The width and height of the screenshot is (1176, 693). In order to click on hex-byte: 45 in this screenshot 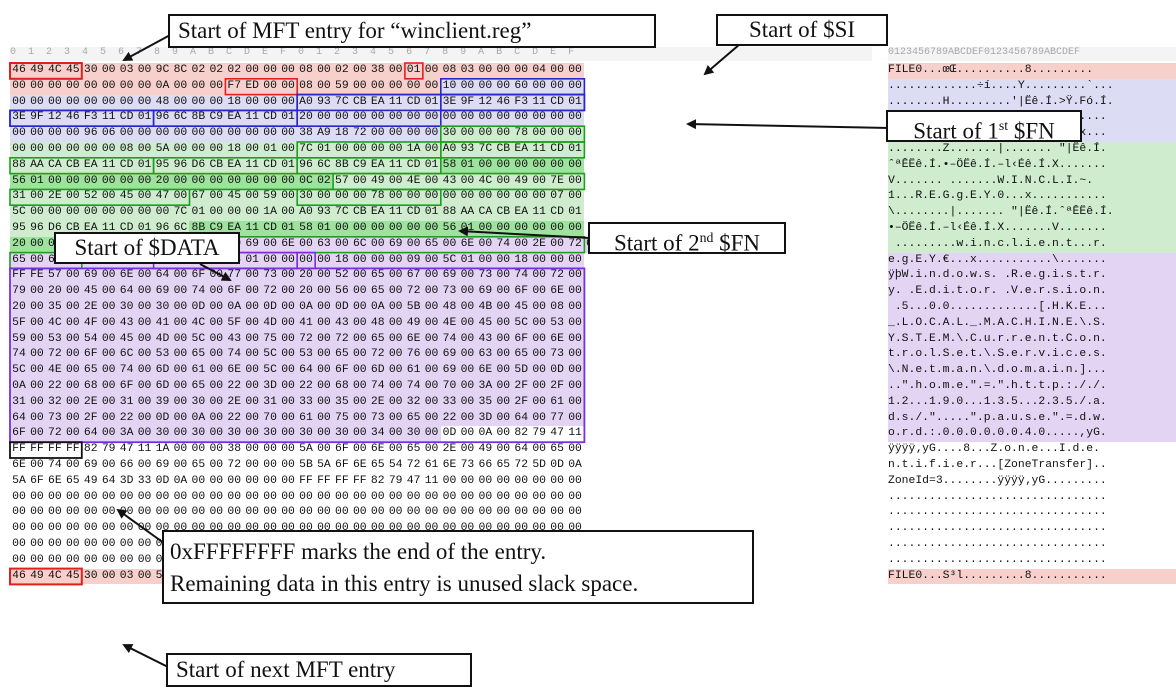, I will do `click(126, 197)`.